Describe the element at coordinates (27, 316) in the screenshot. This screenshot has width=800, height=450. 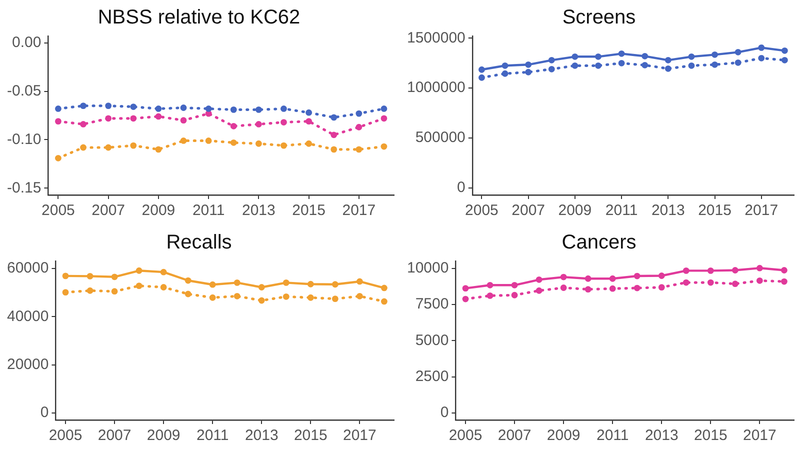
I see `y-tick-label: 40000` at that location.